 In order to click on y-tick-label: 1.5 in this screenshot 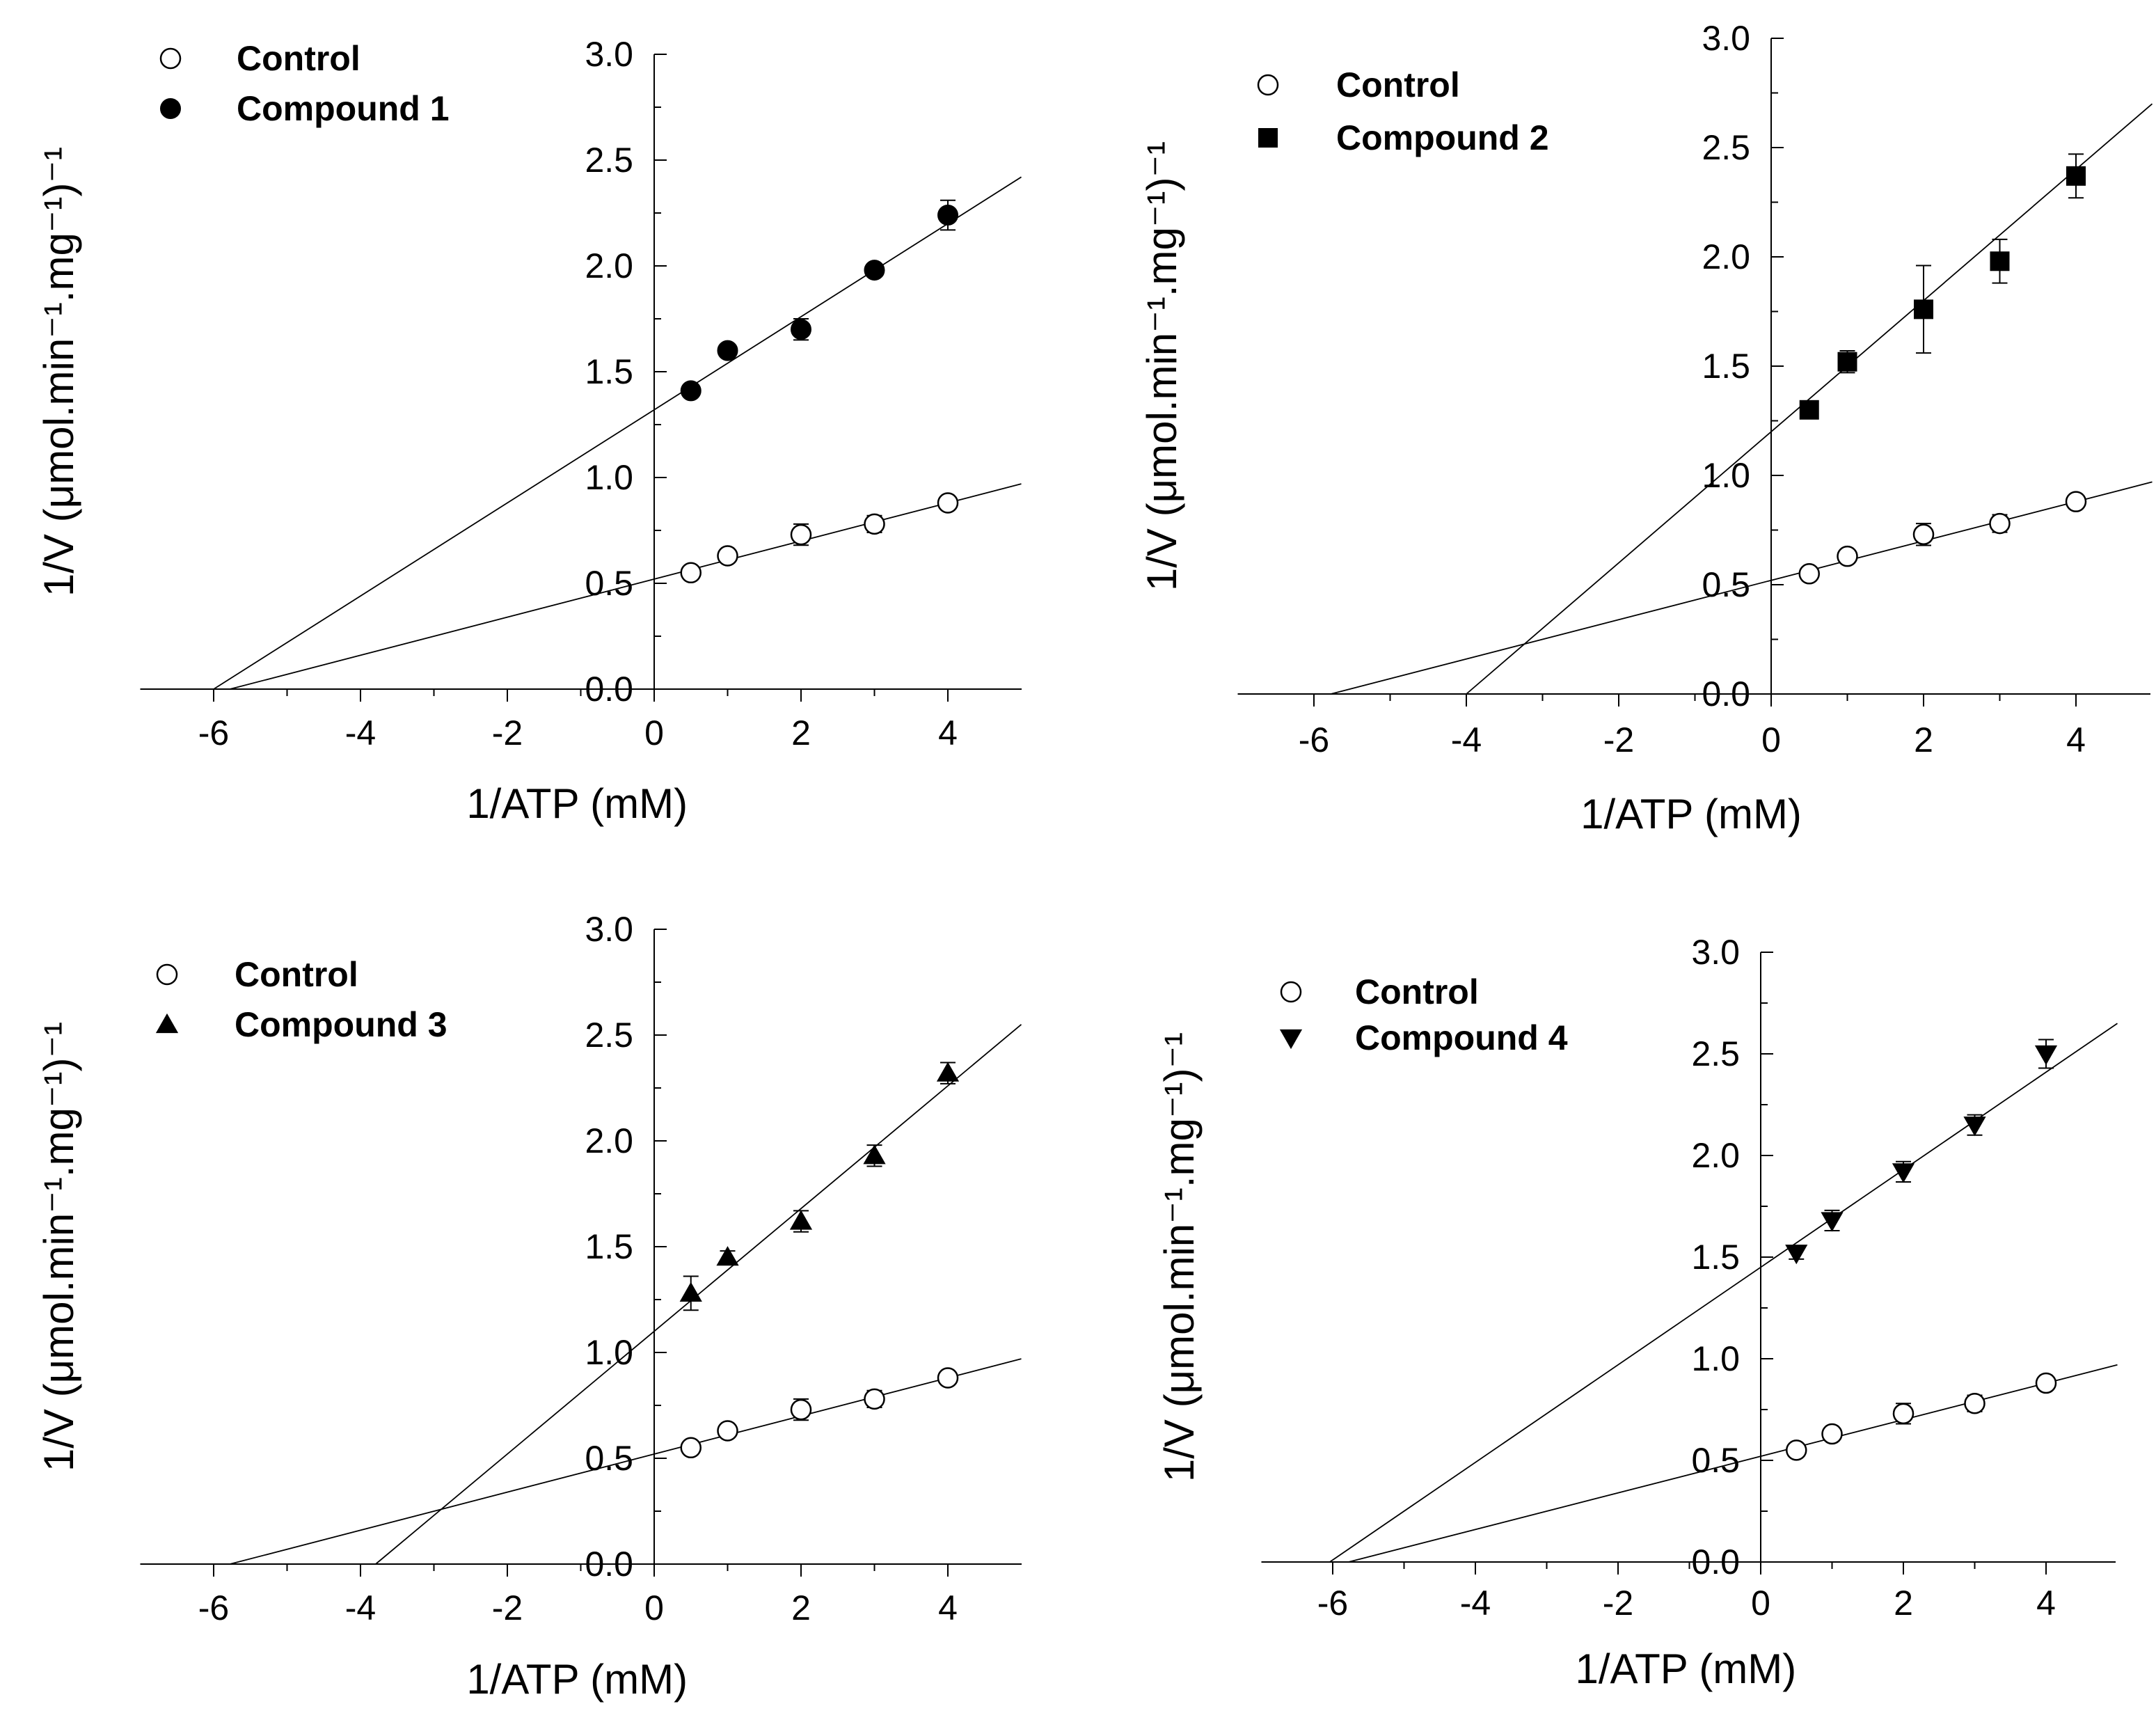, I will do `click(609, 371)`.